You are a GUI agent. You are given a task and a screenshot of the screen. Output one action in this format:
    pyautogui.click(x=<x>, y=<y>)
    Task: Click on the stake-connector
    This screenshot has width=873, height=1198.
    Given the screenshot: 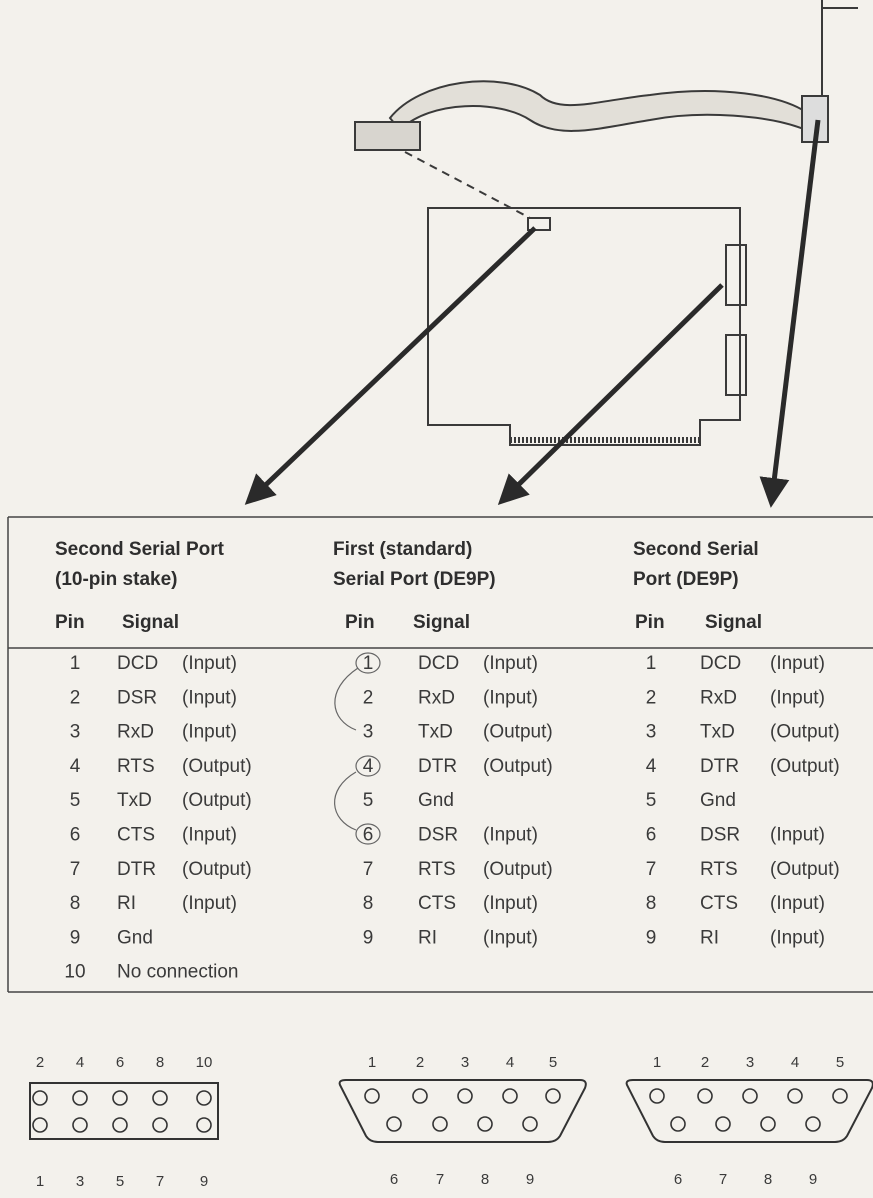 What is the action you would take?
    pyautogui.click(x=387, y=136)
    